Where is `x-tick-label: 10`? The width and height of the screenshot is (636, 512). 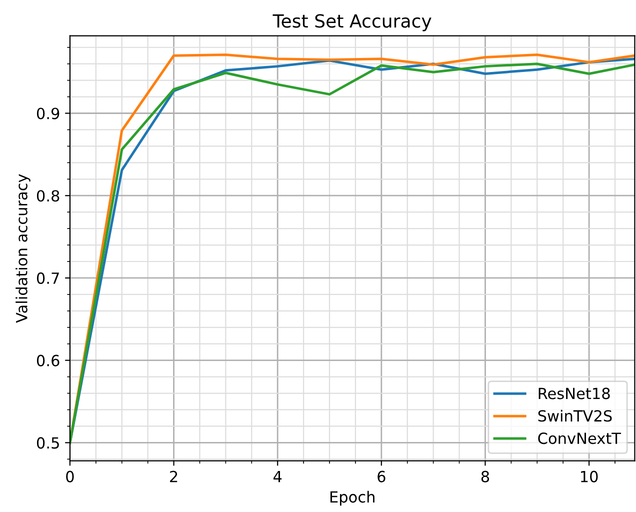
x-tick-label: 10 is located at coordinates (589, 476).